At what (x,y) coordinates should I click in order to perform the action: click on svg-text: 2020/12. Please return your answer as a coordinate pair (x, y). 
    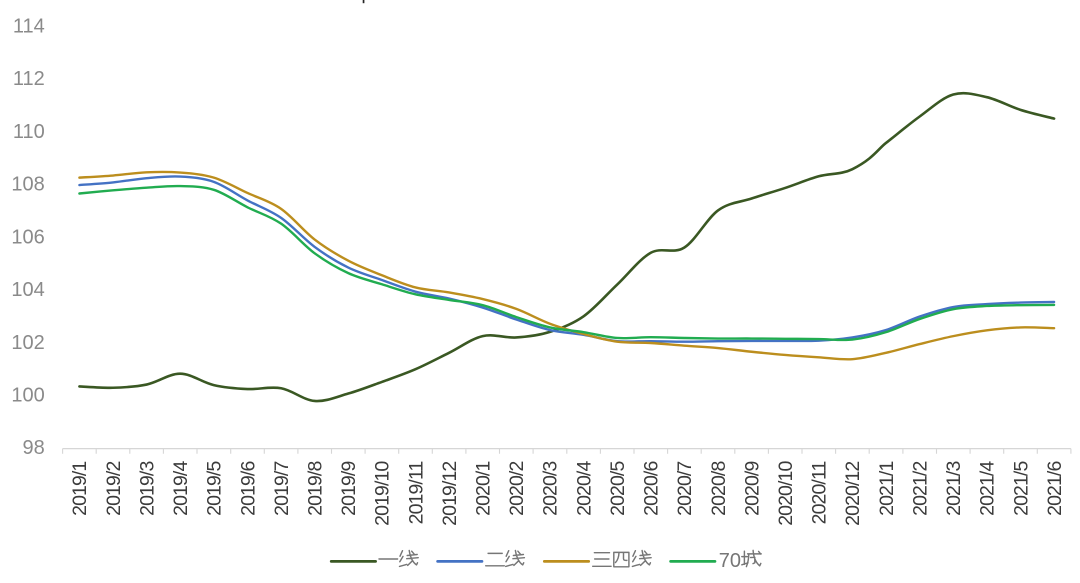
    Looking at the image, I should click on (853, 494).